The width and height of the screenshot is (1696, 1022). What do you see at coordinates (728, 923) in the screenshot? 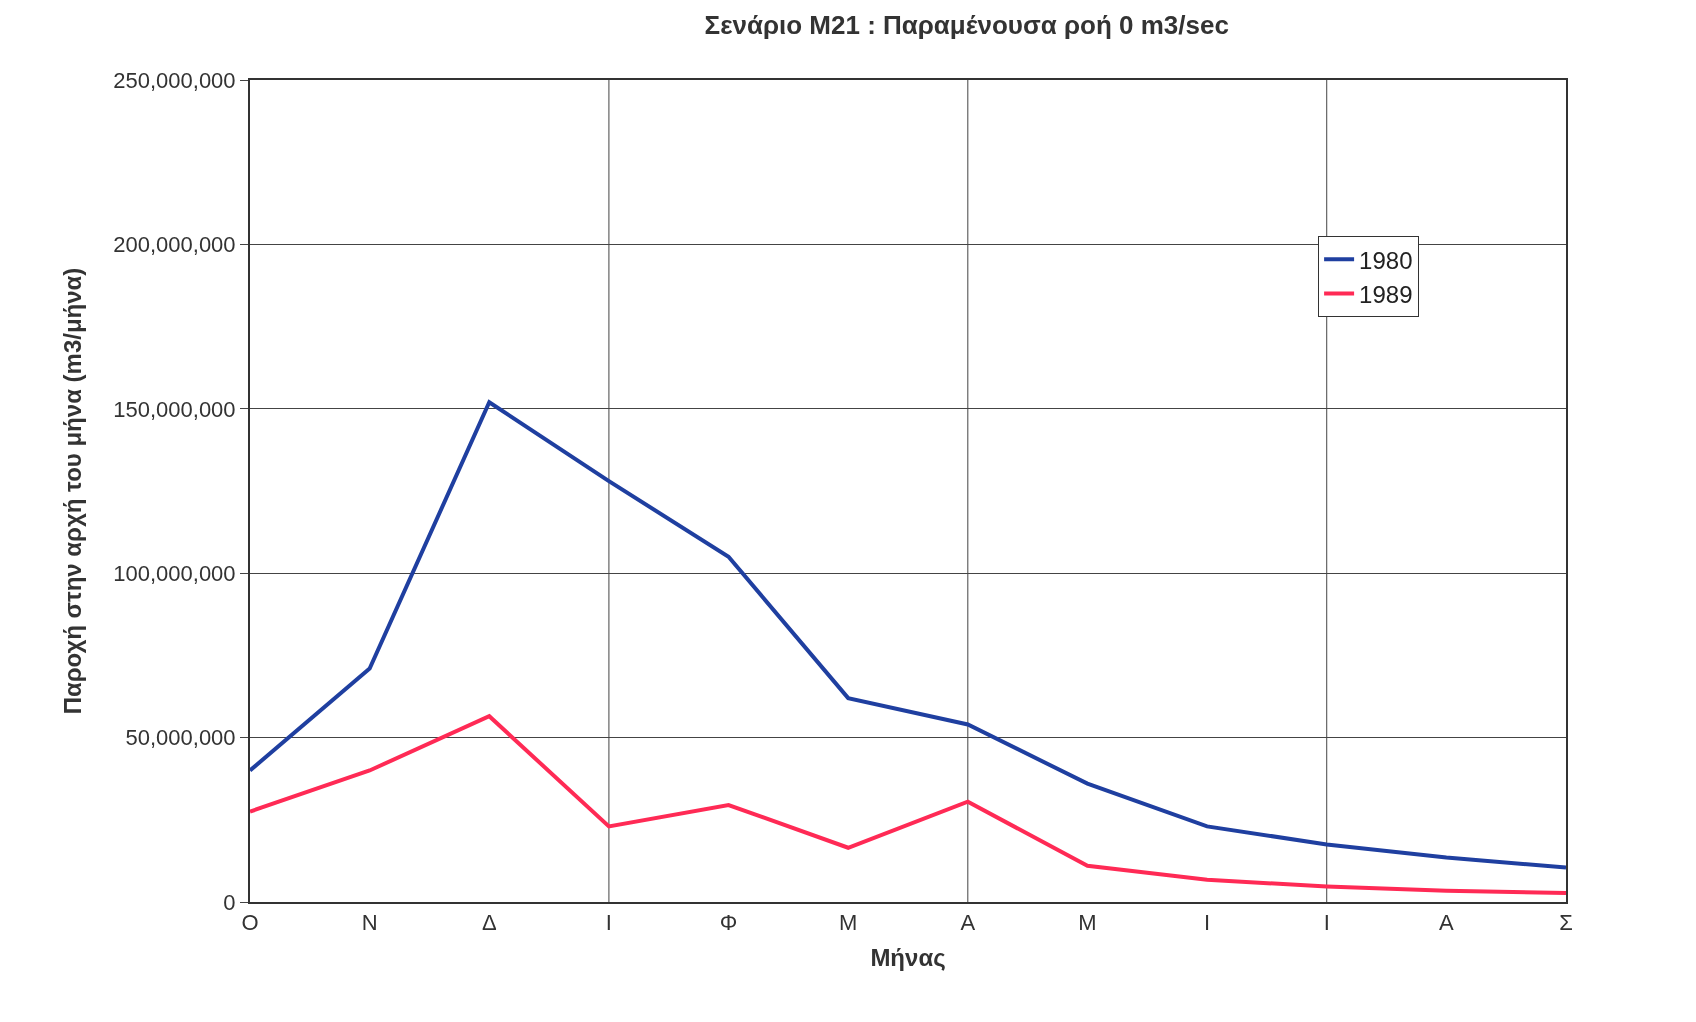
I see `x-tick-label: Φ` at bounding box center [728, 923].